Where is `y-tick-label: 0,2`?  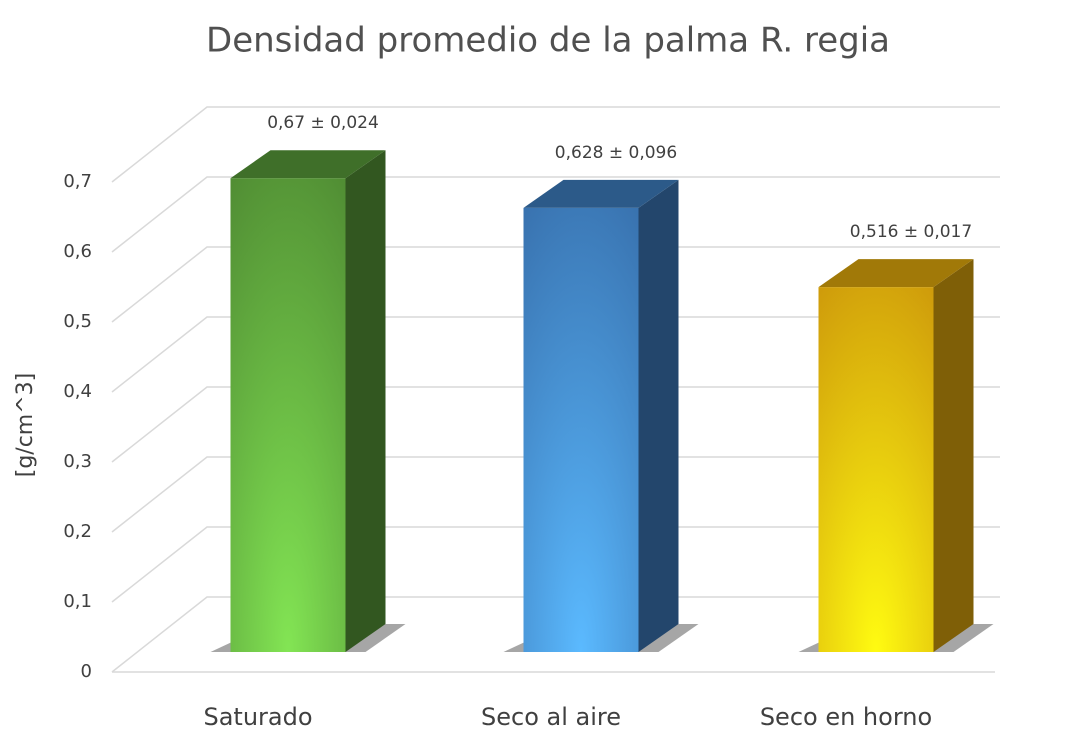
y-tick-label: 0,2 is located at coordinates (77, 531).